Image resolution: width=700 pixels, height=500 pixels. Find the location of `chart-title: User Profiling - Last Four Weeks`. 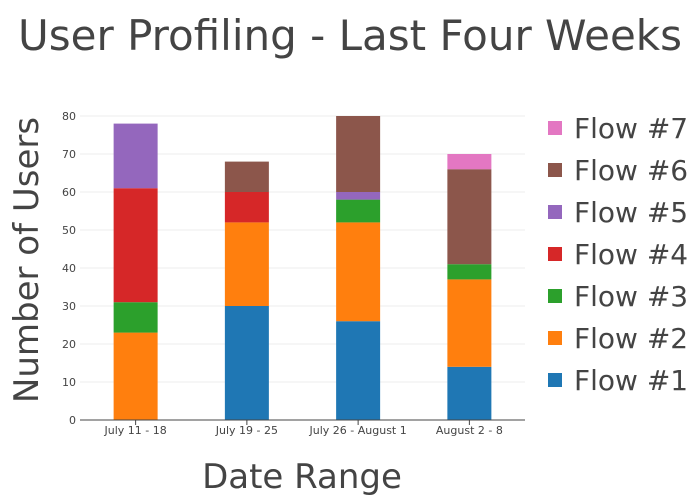

chart-title: User Profiling - Last Four Weeks is located at coordinates (350, 35).